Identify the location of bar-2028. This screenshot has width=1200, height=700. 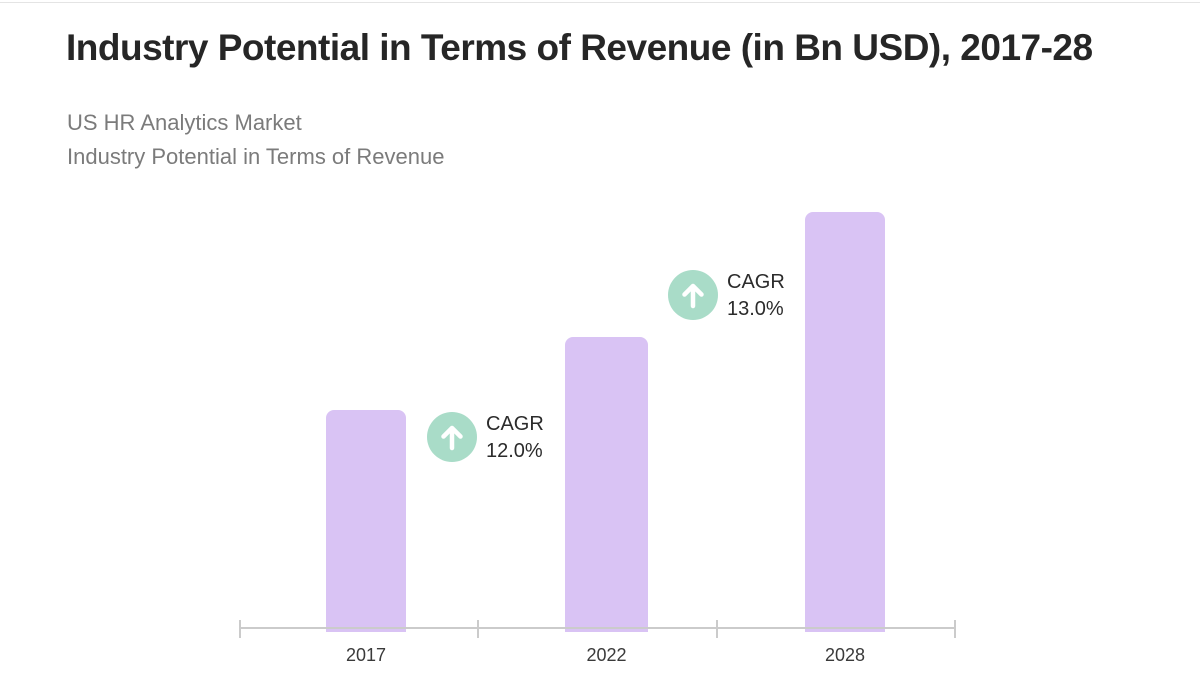
(845, 422).